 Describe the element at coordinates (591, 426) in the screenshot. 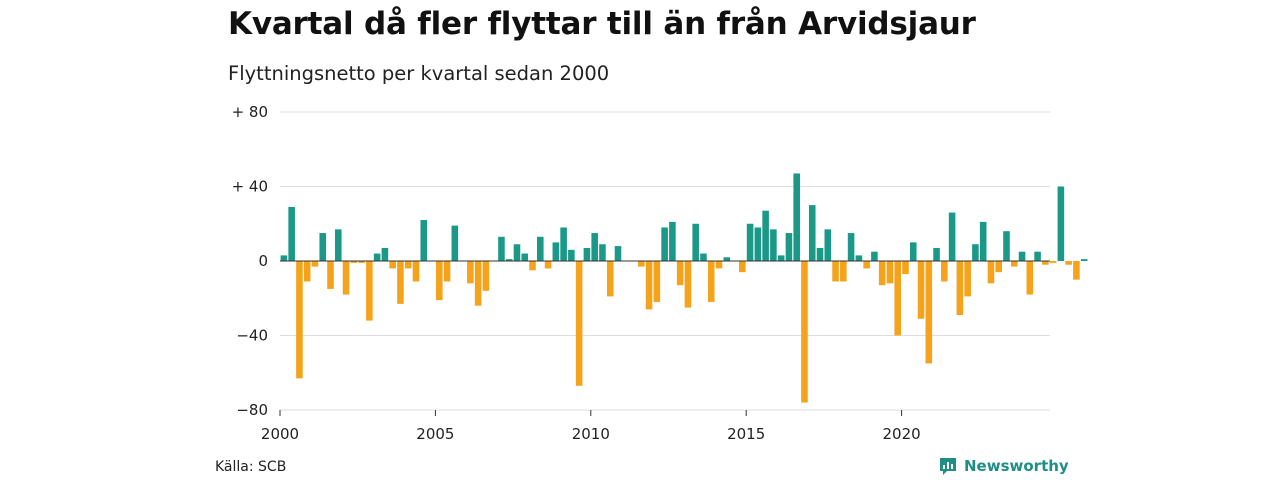

I see `x-axis-ticks: 2000 2005 2010 2015 2020` at that location.